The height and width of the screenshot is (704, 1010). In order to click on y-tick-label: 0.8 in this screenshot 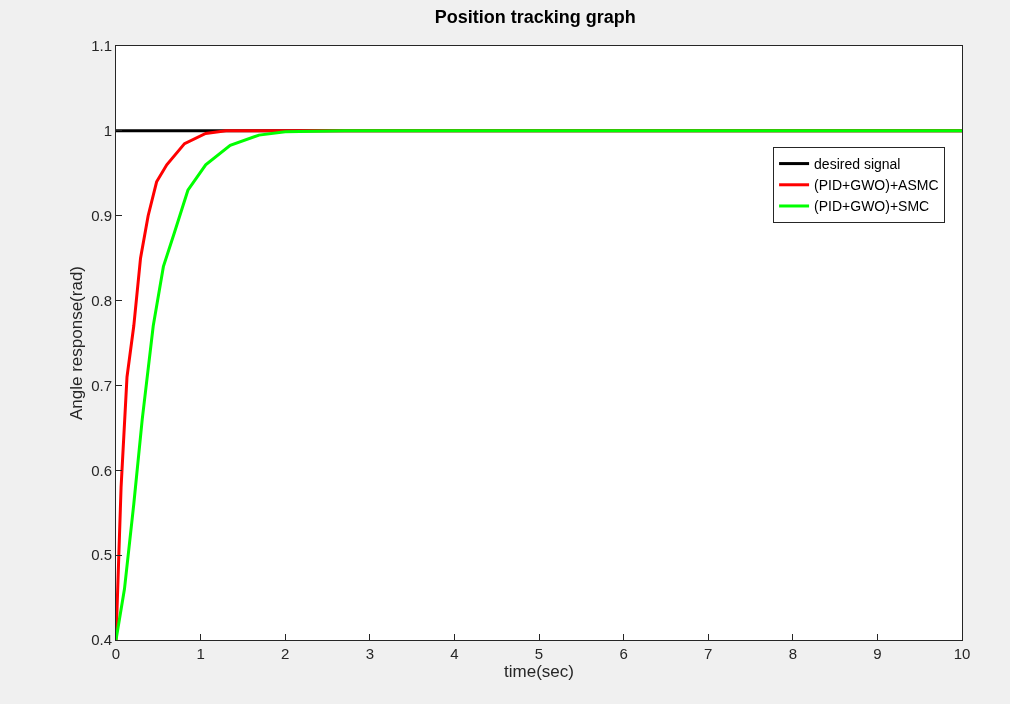, I will do `click(101, 300)`.